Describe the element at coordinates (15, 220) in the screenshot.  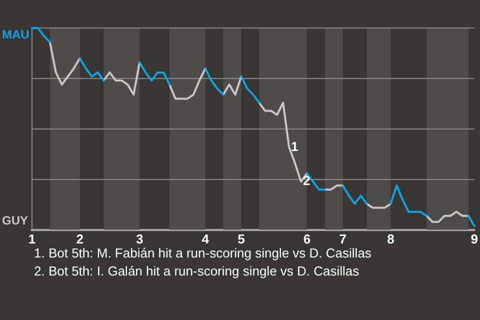
I see `text: GUY` at that location.